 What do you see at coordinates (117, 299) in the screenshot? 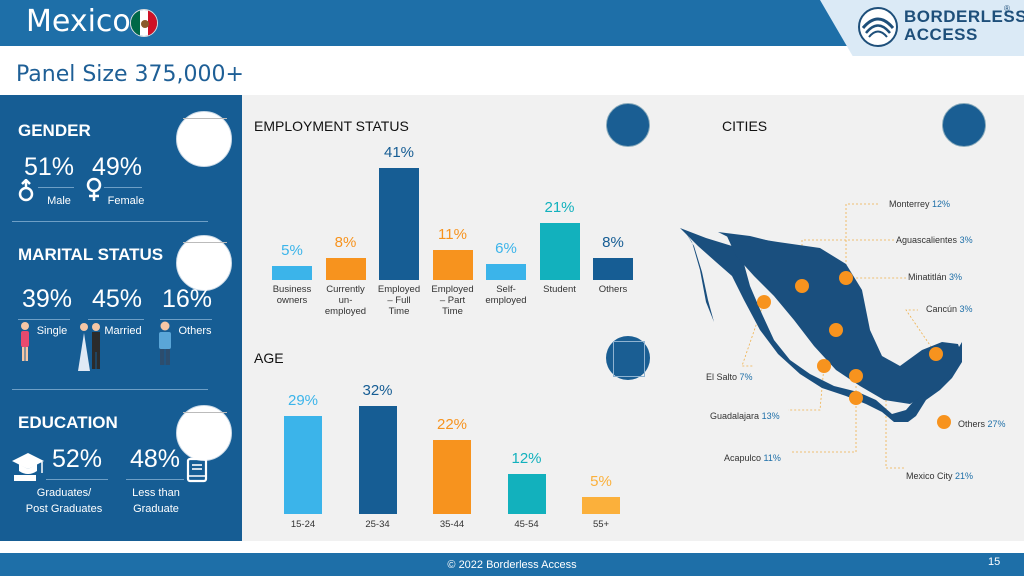
I see `married-percent: 45%` at bounding box center [117, 299].